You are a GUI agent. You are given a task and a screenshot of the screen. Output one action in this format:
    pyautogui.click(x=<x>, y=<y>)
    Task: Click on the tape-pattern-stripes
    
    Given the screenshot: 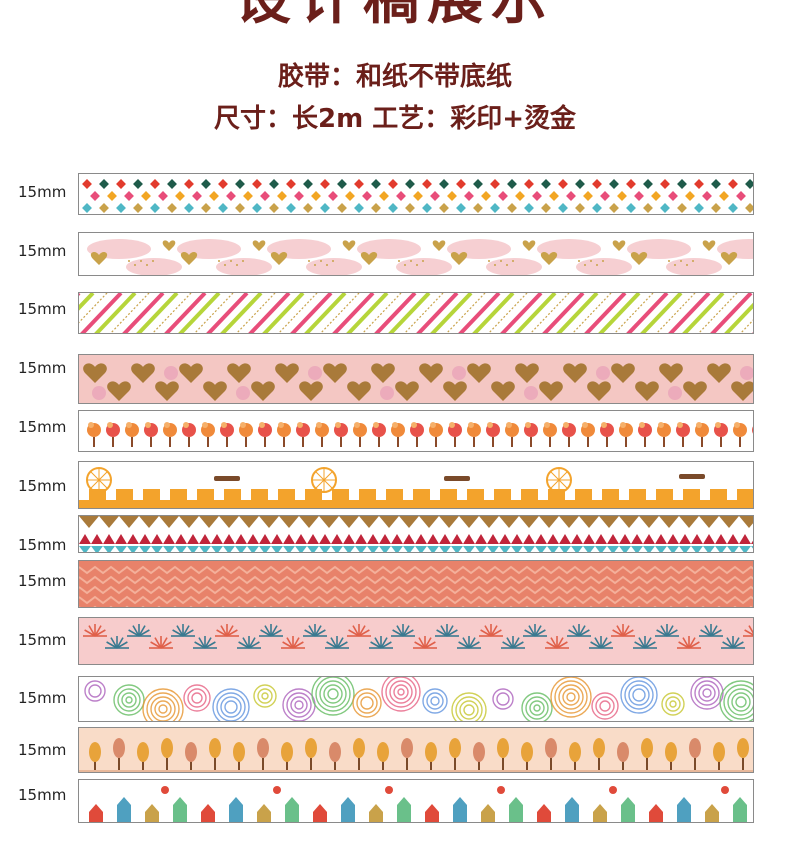 What is the action you would take?
    pyautogui.click(x=416, y=313)
    